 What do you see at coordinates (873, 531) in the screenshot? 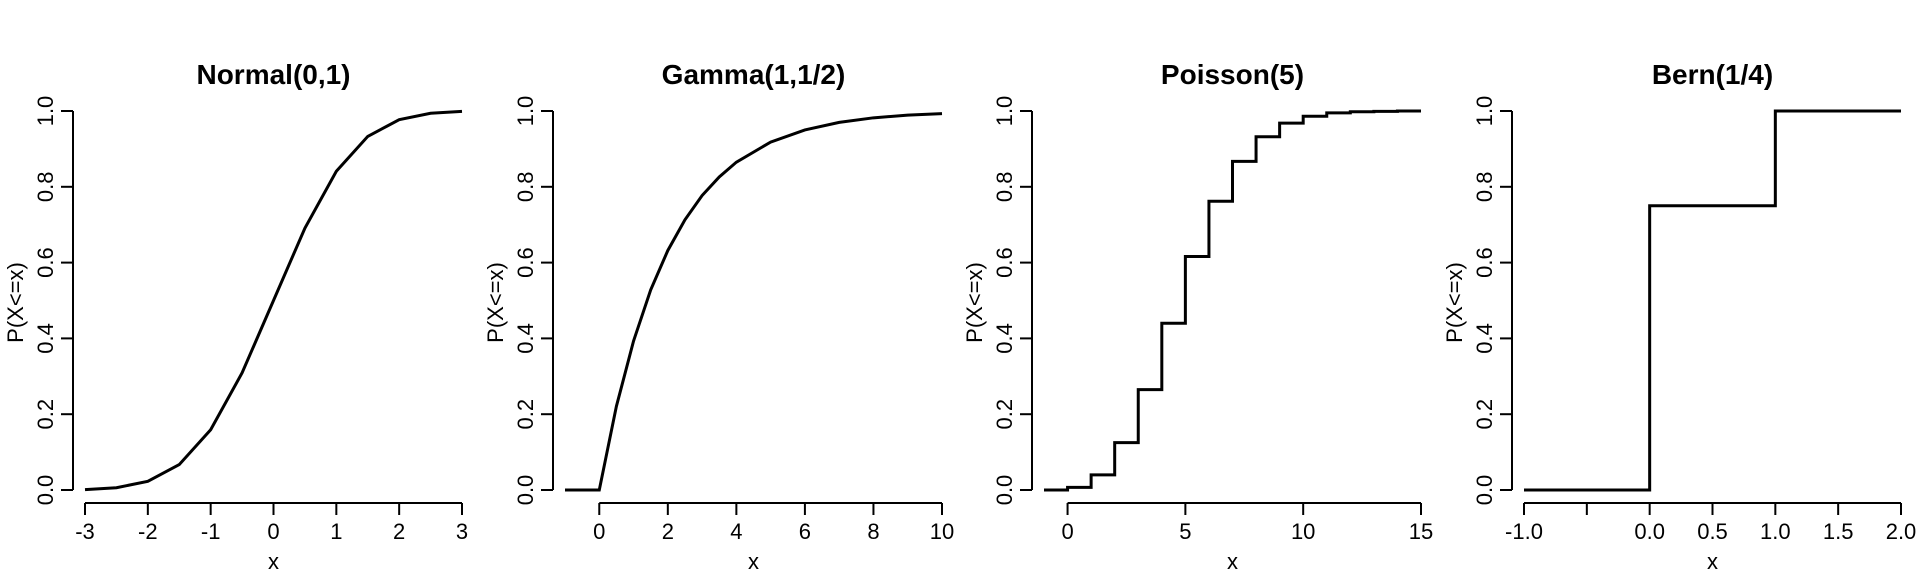
I see `x-tick-label: 8` at bounding box center [873, 531].